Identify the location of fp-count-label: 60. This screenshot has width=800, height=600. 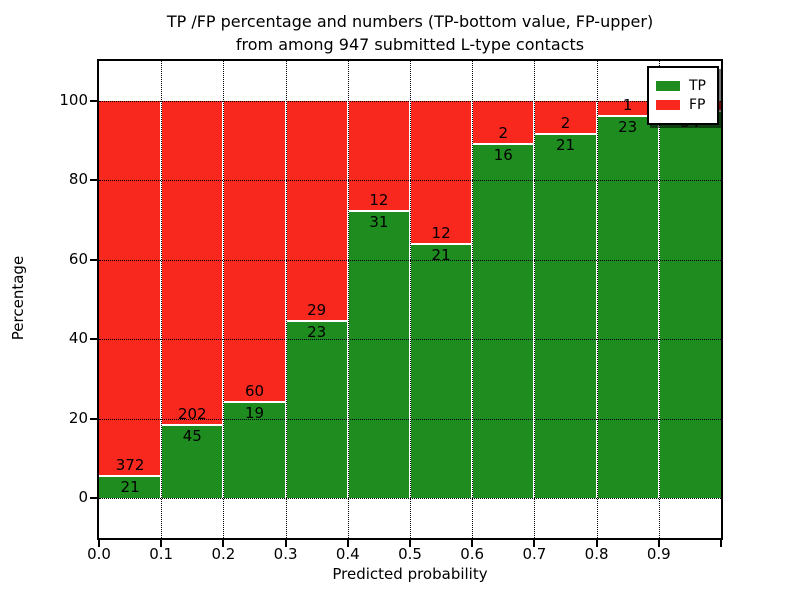
(254, 390).